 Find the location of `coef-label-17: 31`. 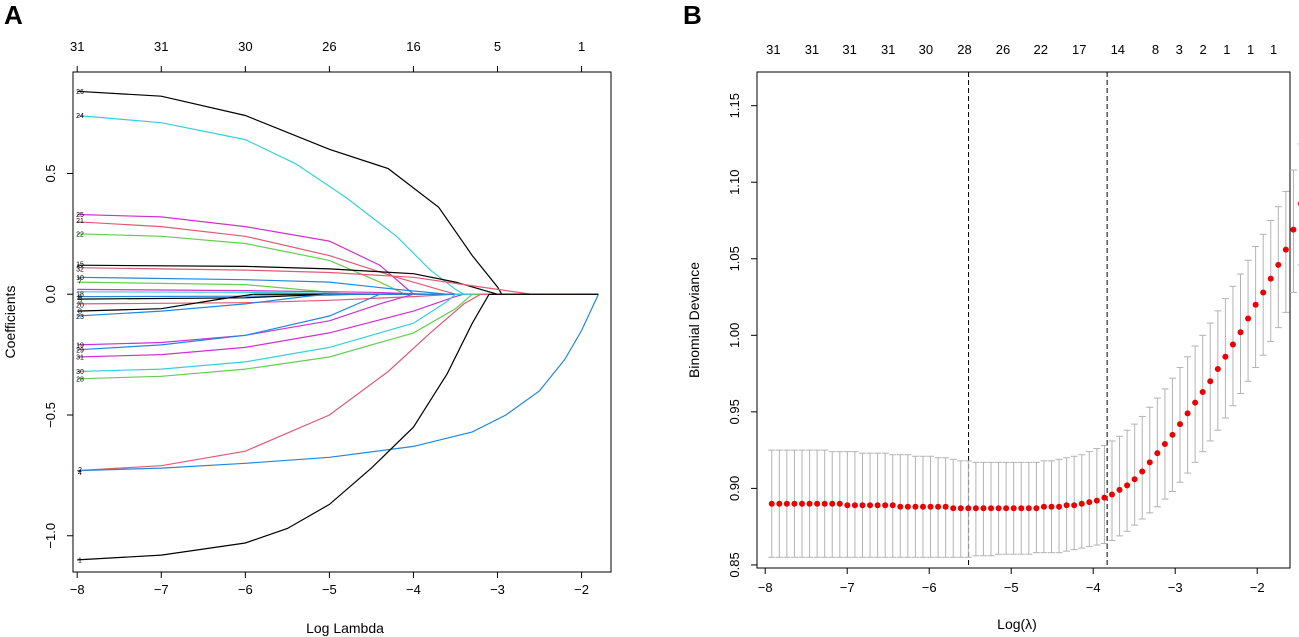

coef-label-17: 31 is located at coordinates (80, 358).